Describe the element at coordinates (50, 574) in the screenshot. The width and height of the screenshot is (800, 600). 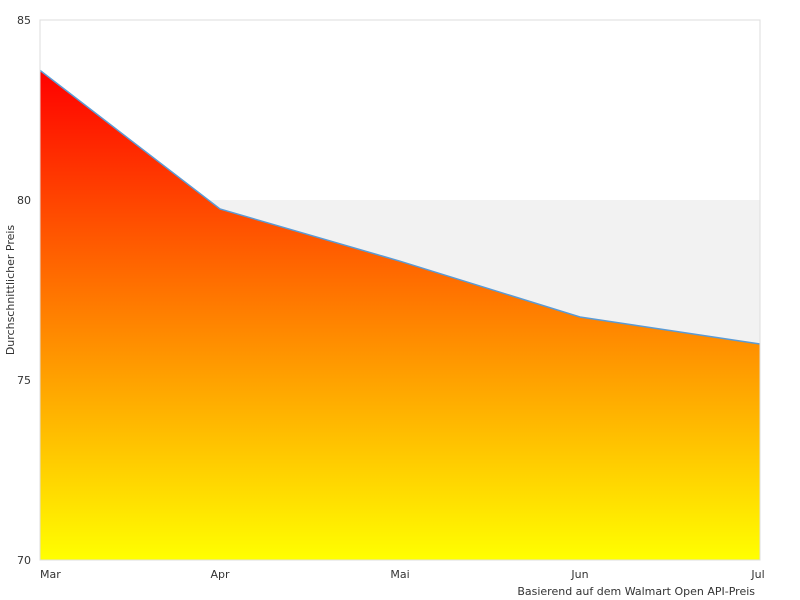
I see `x-tick-label: Mar` at that location.